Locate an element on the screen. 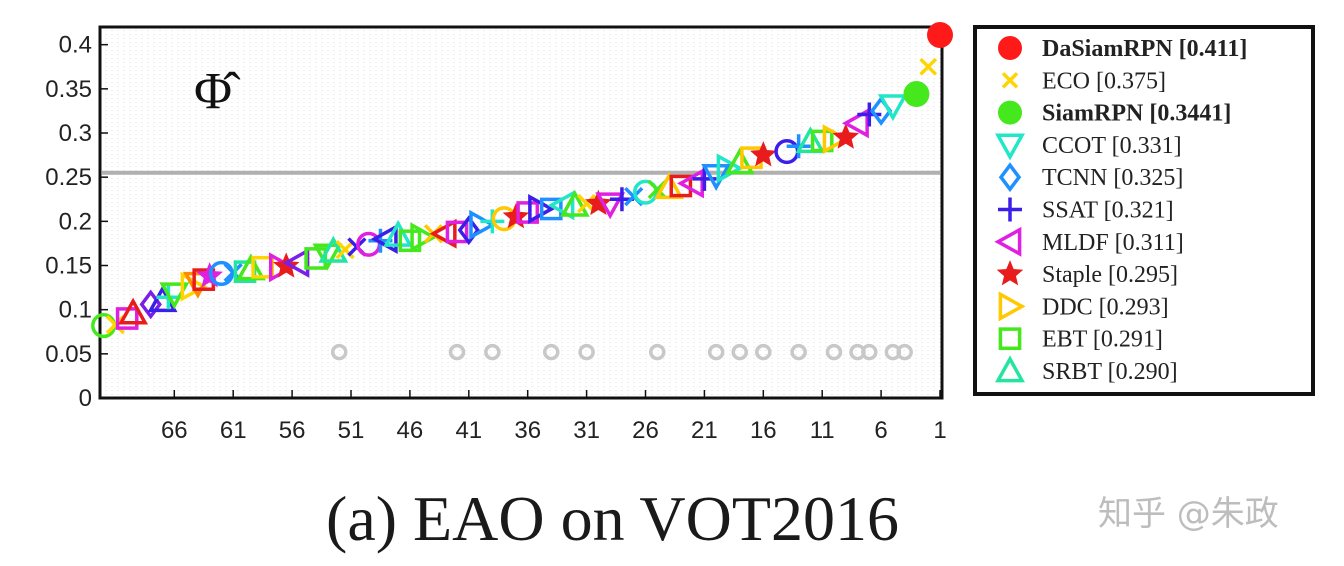 The image size is (1344, 566). x-tick-label: 46 is located at coordinates (410, 430).